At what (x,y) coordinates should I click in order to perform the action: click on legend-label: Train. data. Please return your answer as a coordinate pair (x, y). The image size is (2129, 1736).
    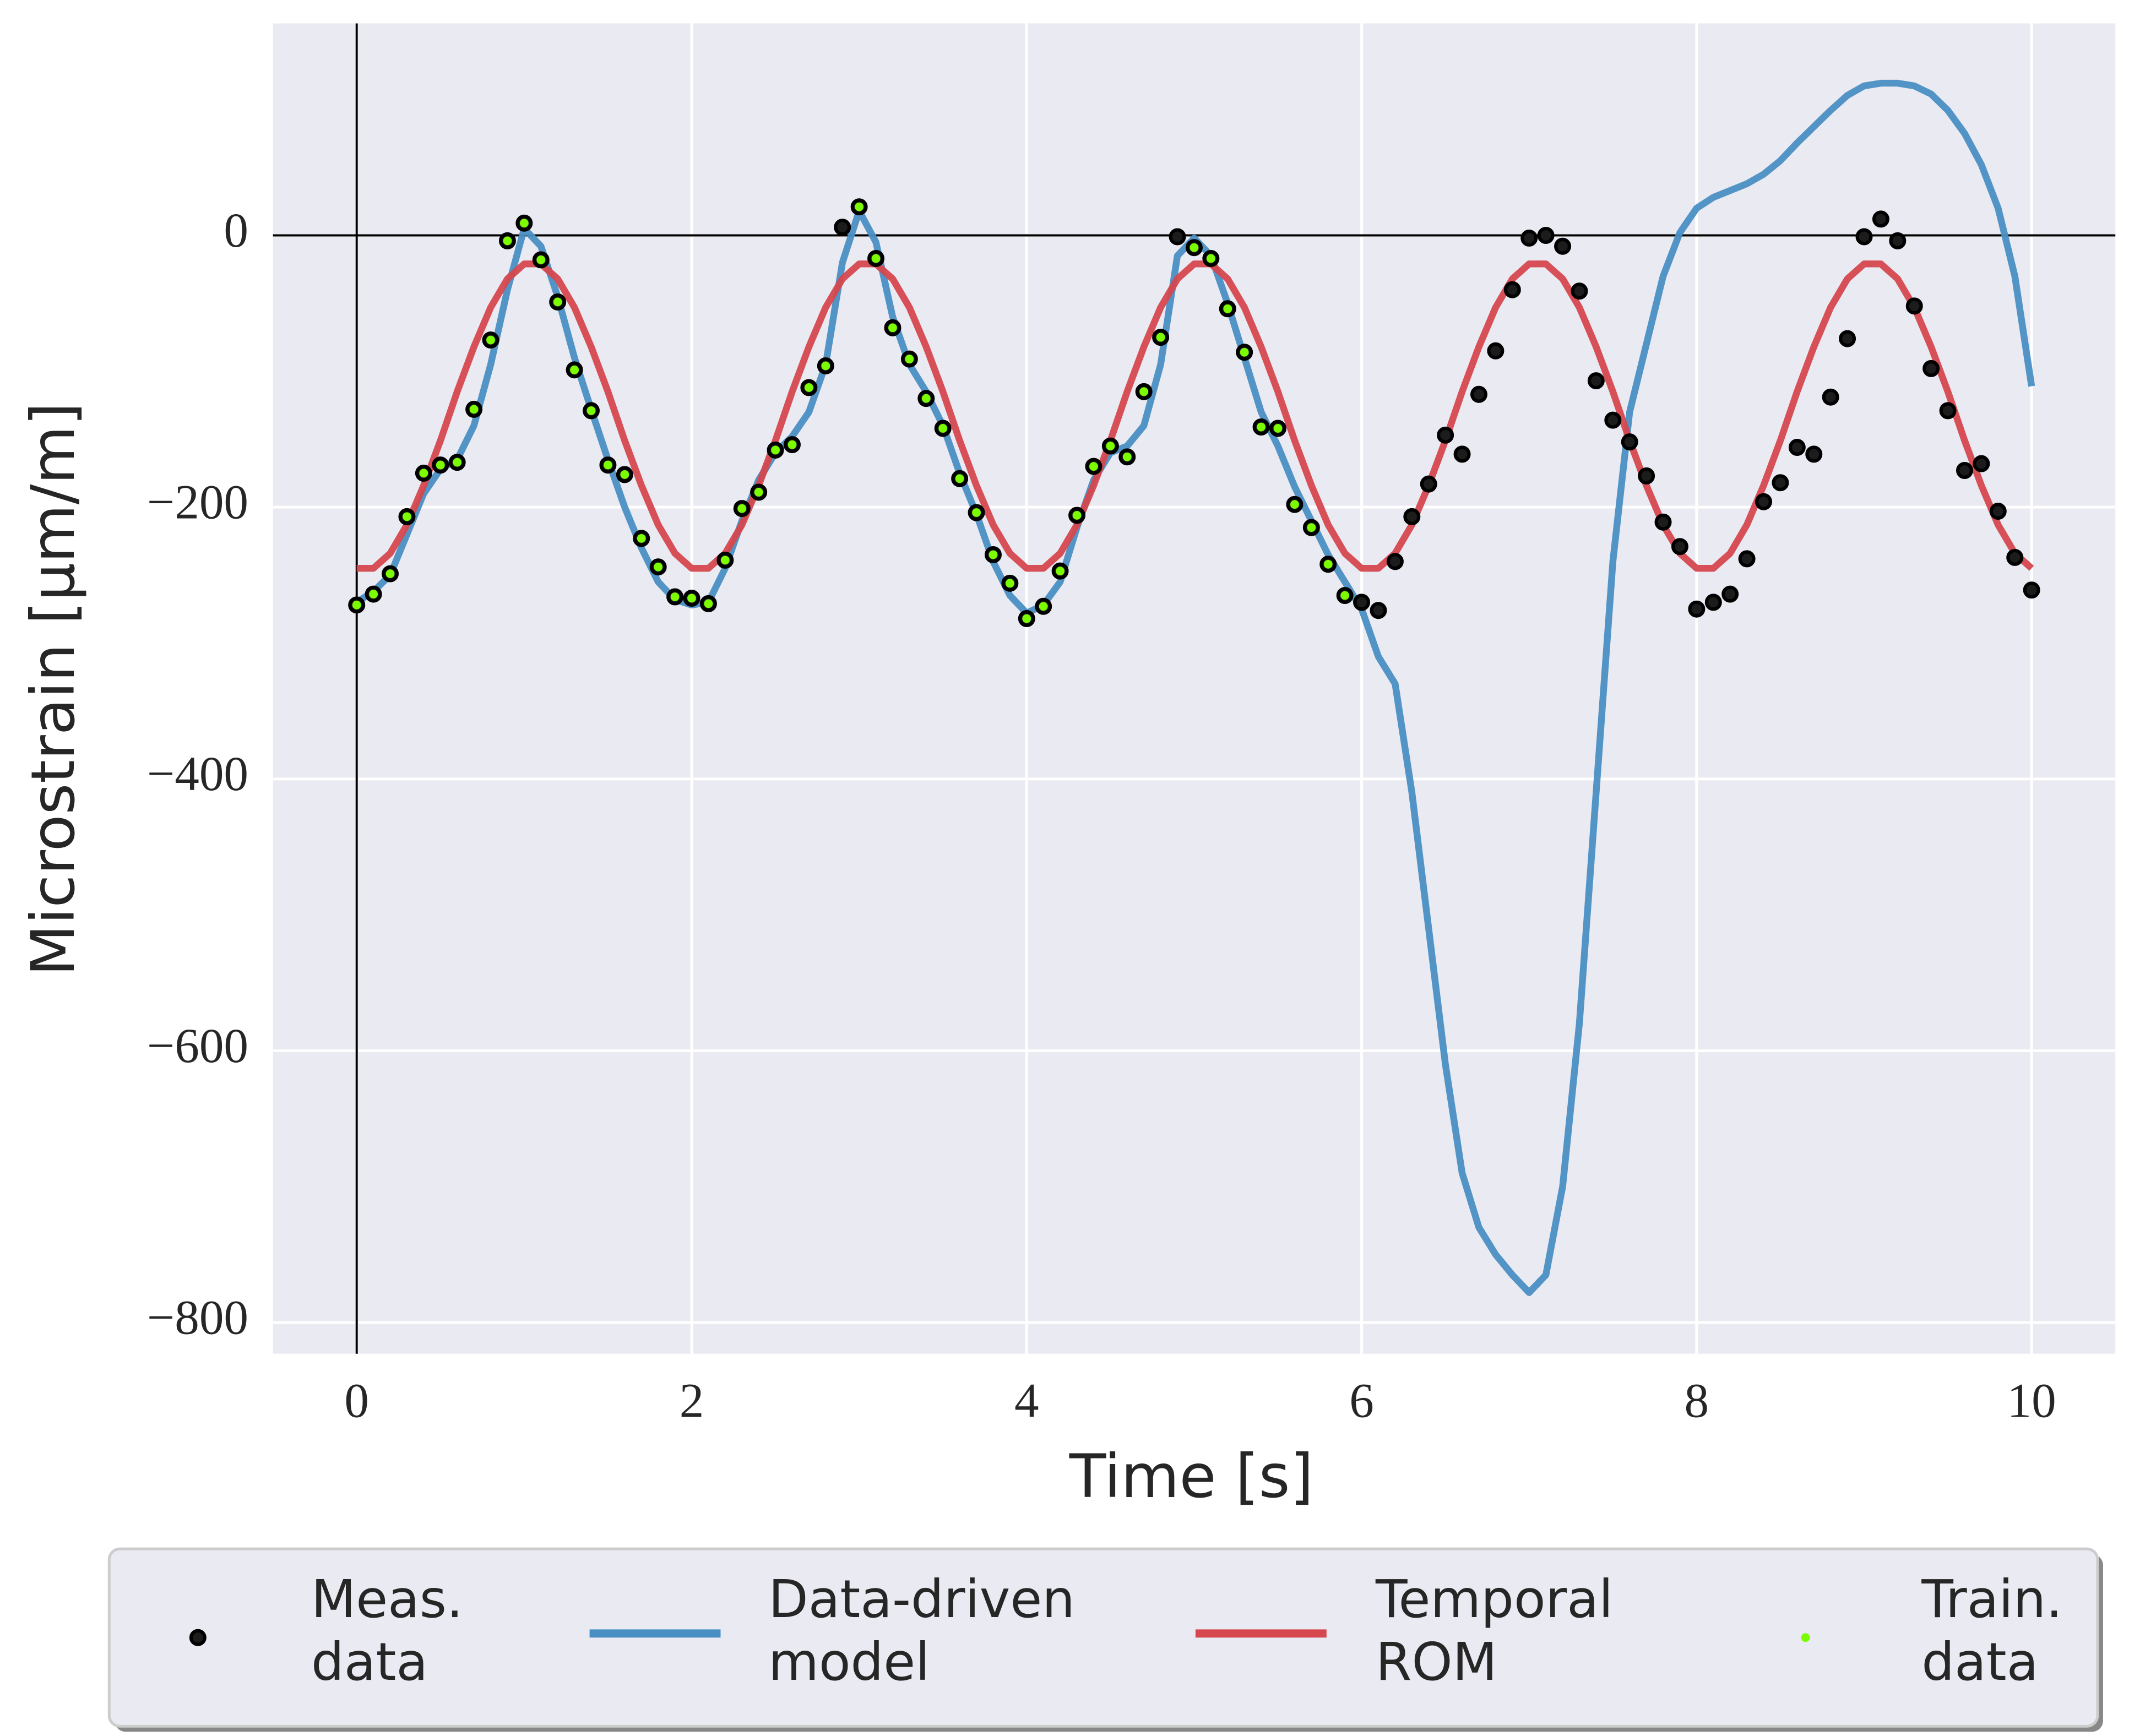
    Looking at the image, I should click on (1991, 1631).